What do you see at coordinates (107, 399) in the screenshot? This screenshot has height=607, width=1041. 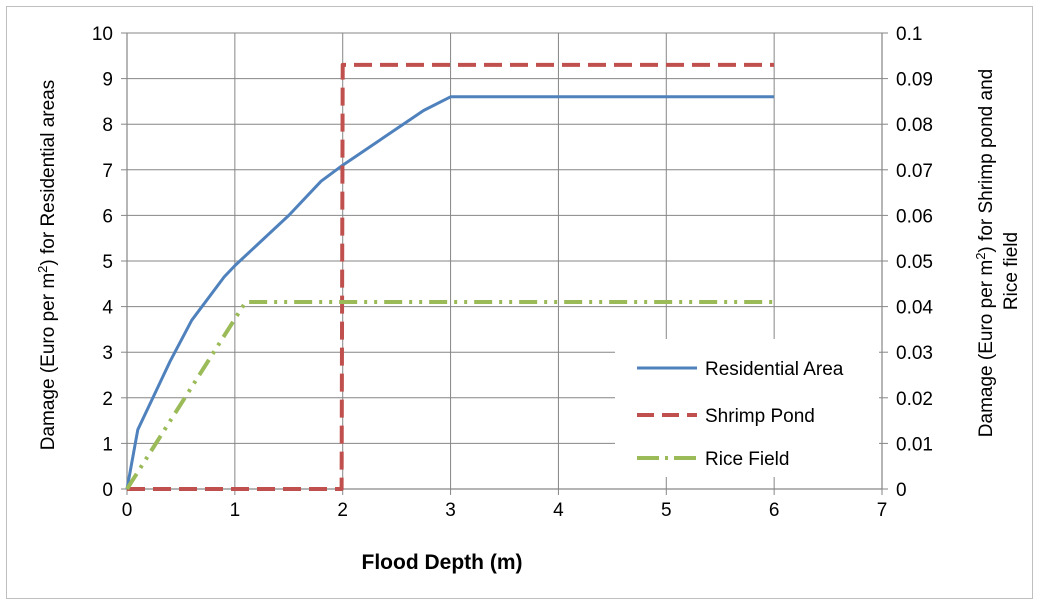 I see `y-left-tick-label: 2` at bounding box center [107, 399].